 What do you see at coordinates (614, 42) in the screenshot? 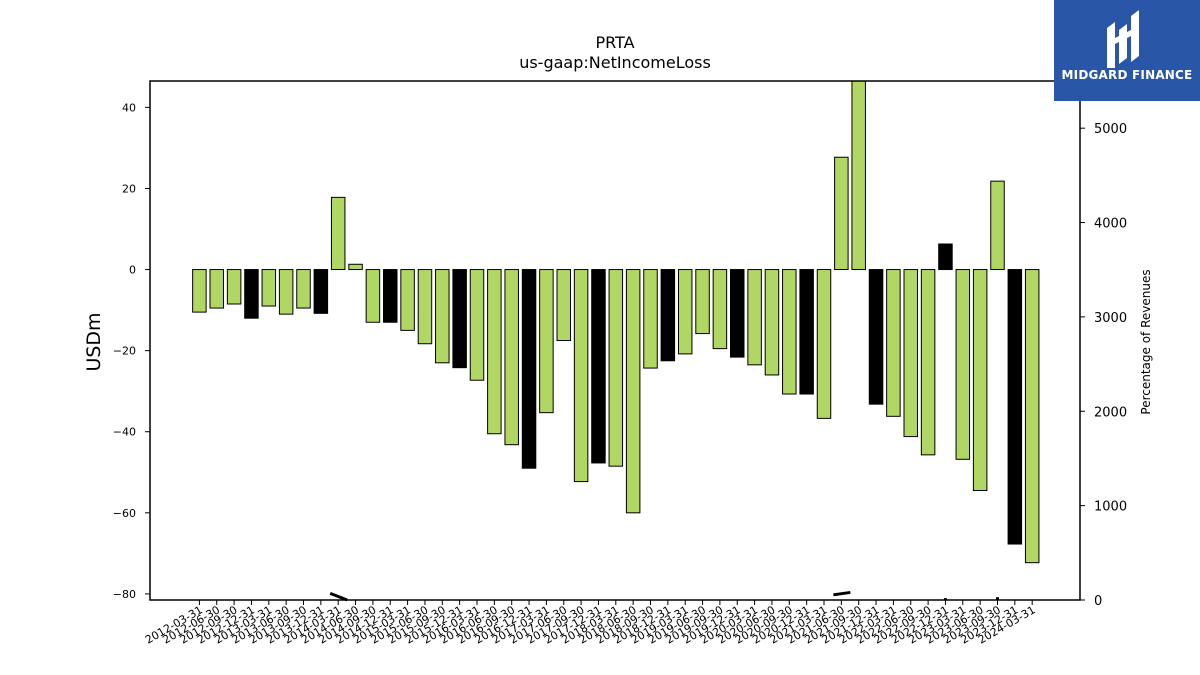
I see `chart-title: PRTA` at bounding box center [614, 42].